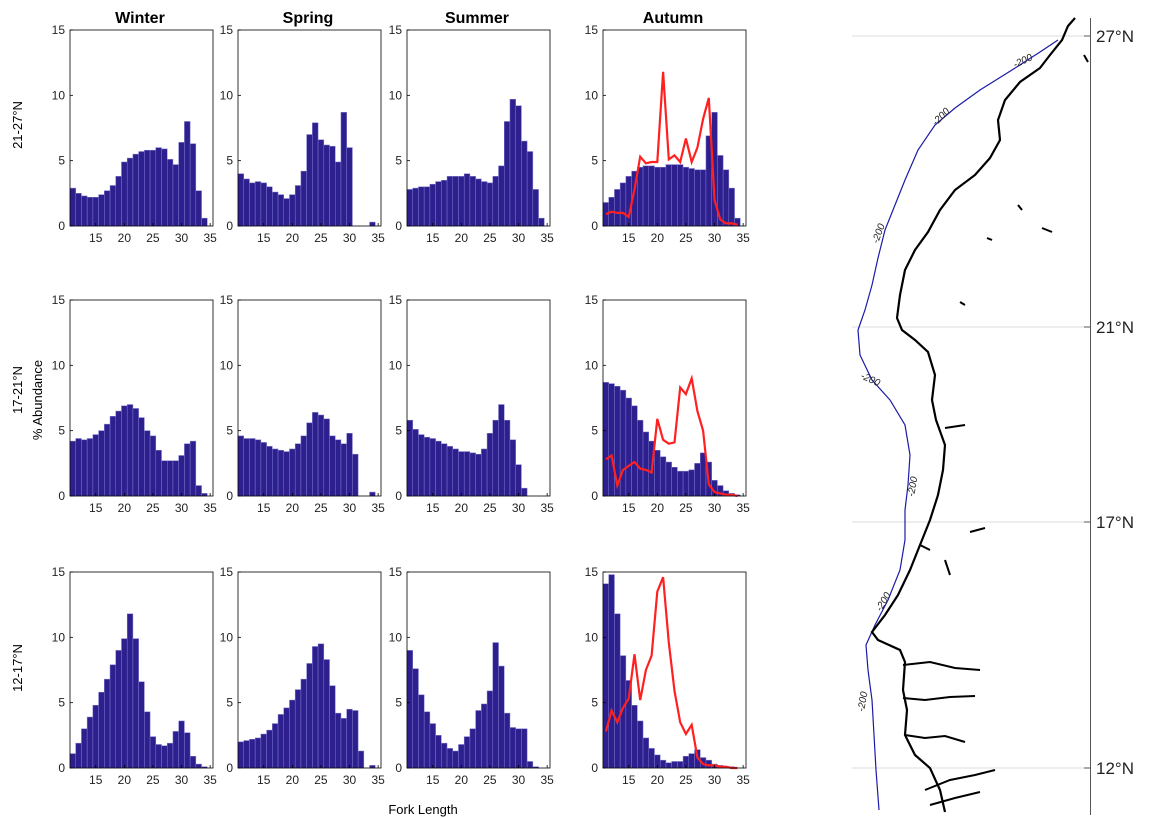 This screenshot has width=1153, height=818. Describe the element at coordinates (308, 18) in the screenshot. I see `season-title-spring: Spring` at that location.